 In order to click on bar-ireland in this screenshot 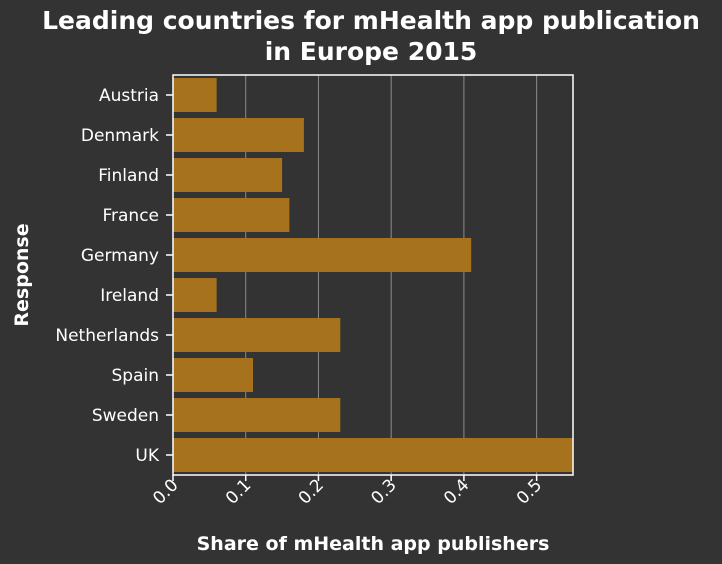, I will do `click(195, 295)`.